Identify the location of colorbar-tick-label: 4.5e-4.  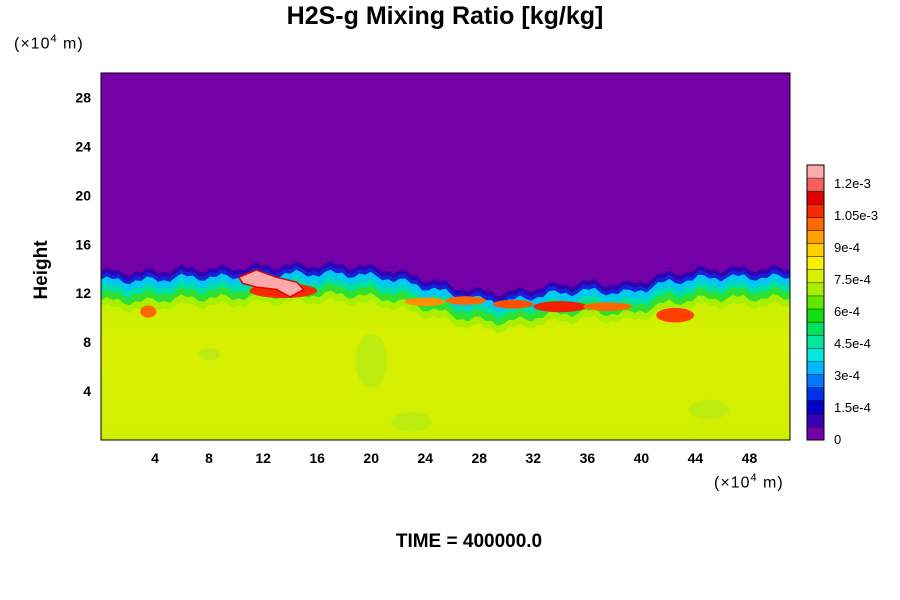
(852, 343).